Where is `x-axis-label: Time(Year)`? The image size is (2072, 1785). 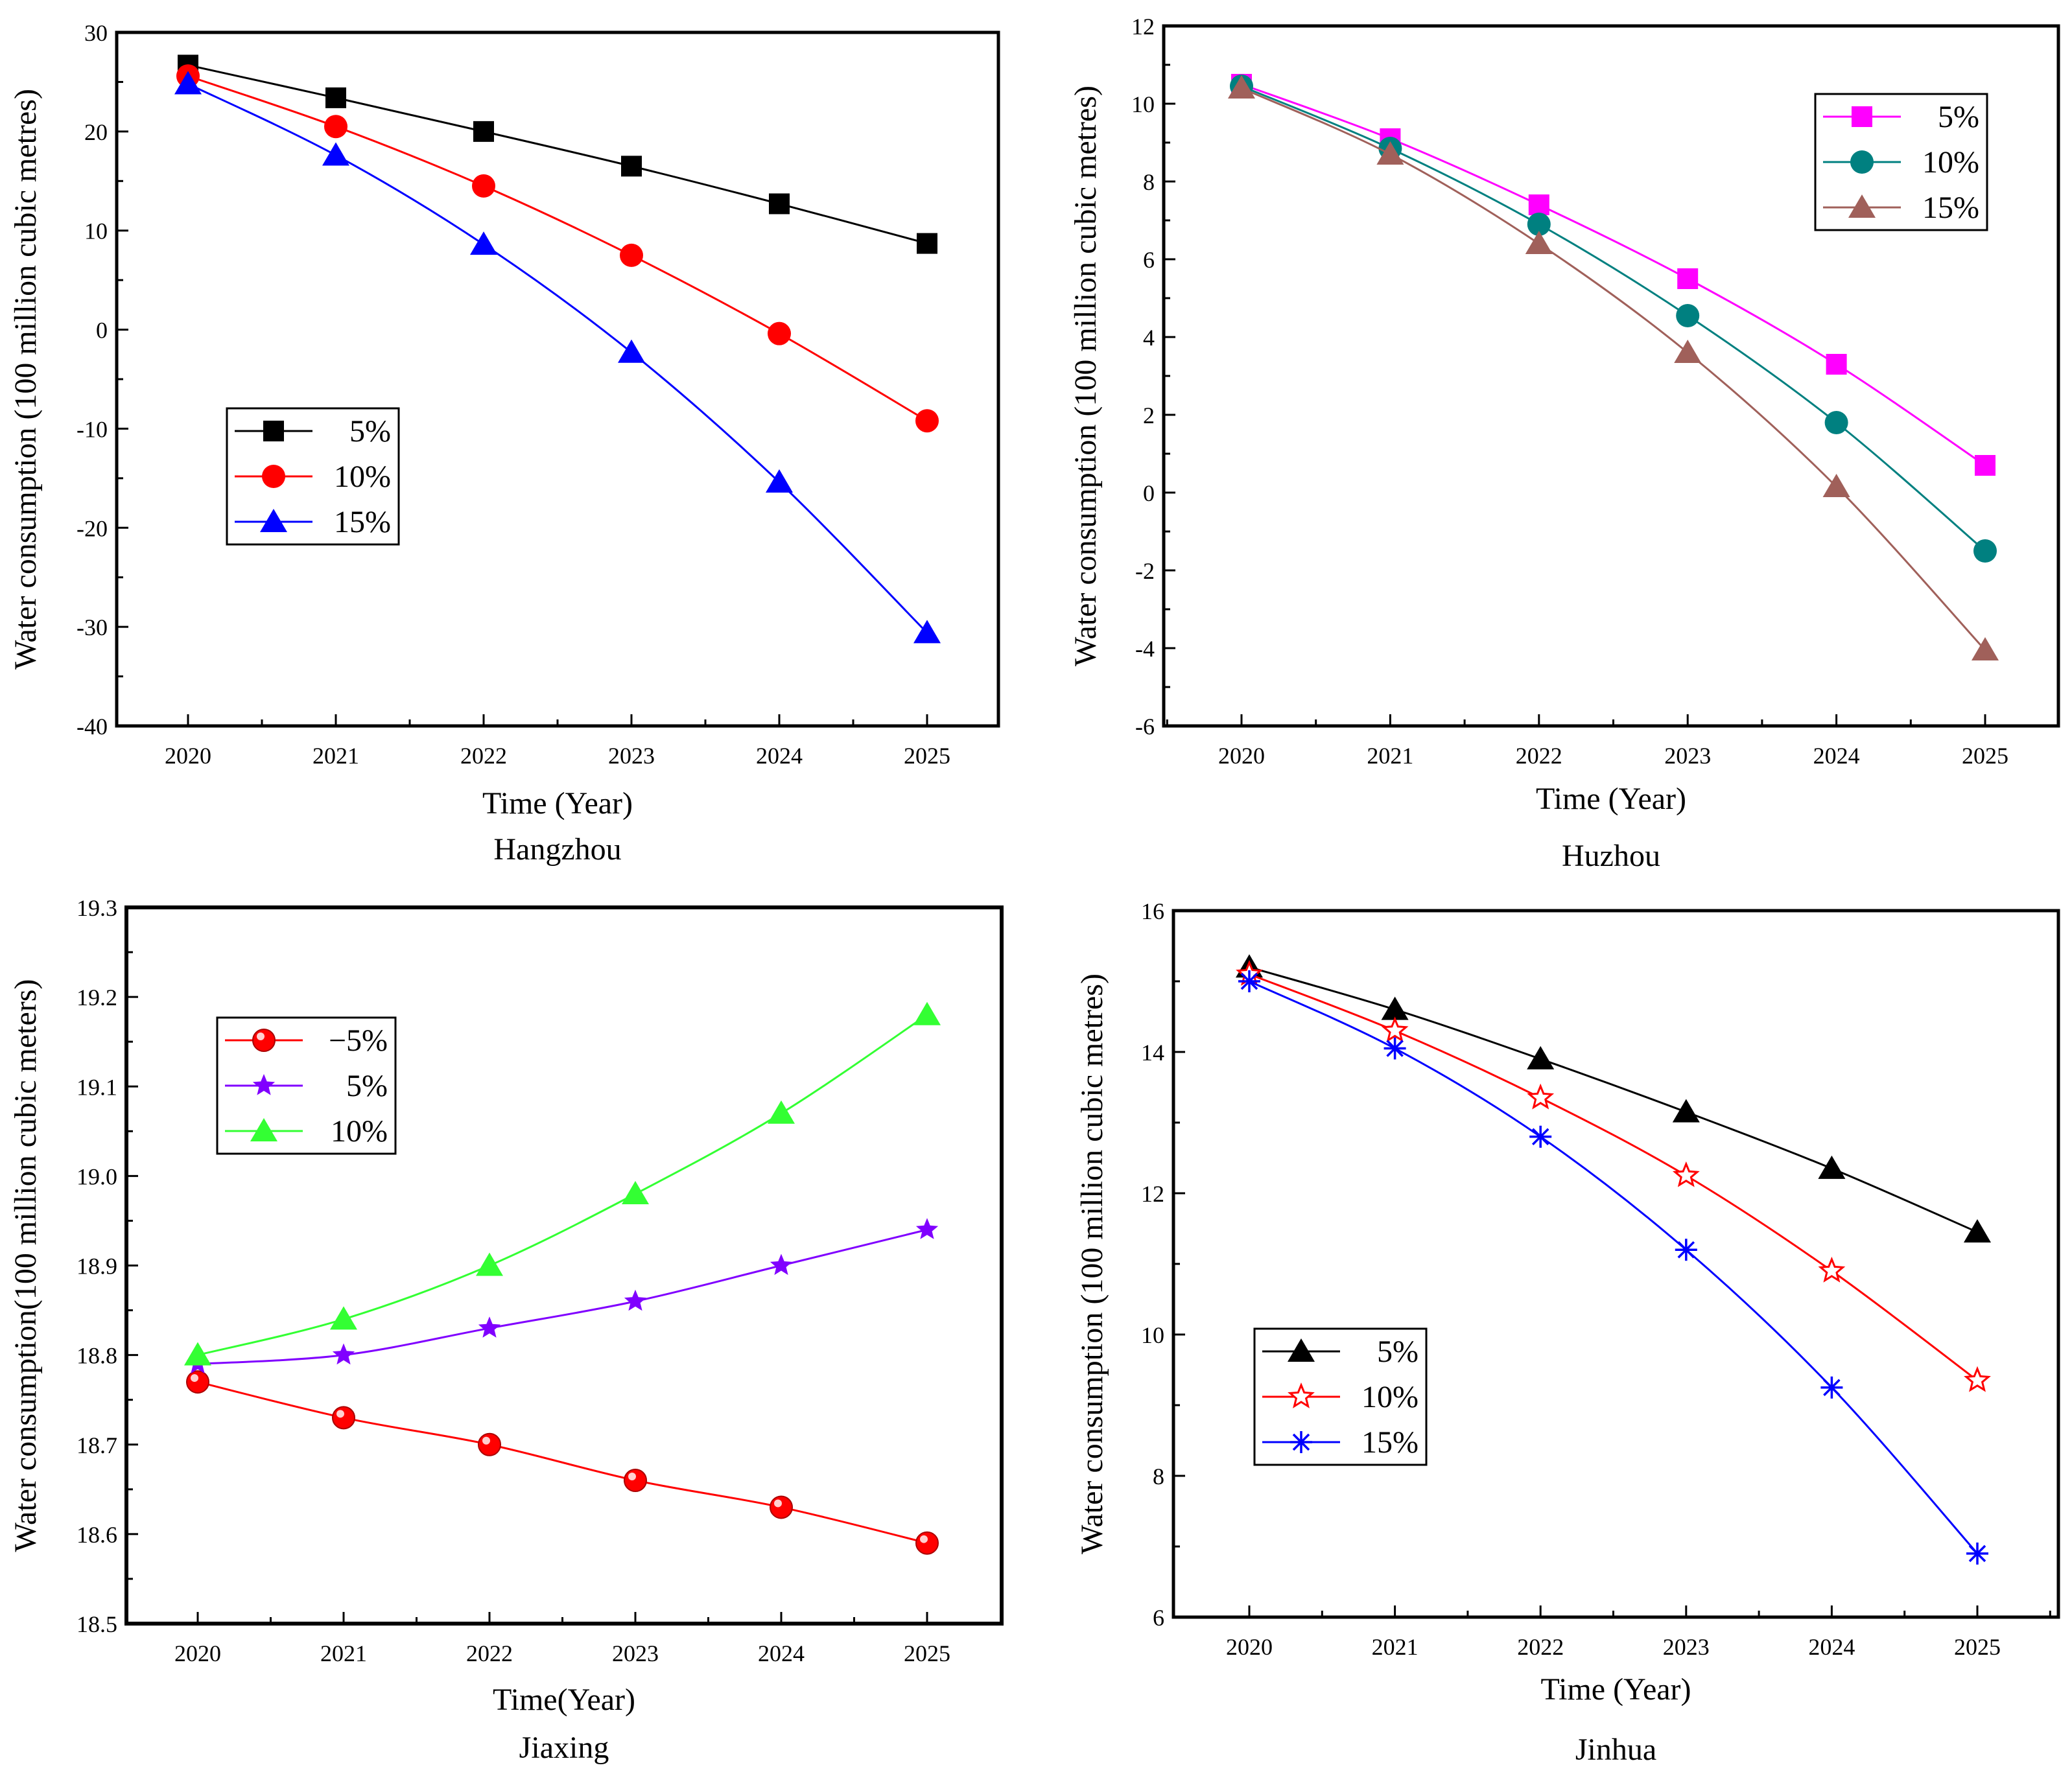
x-axis-label: Time(Year) is located at coordinates (564, 1700).